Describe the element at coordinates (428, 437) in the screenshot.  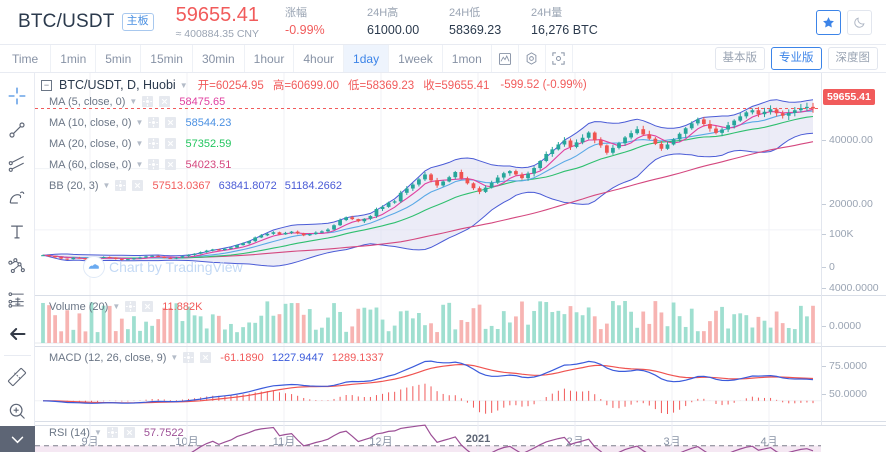
I see `rsi-canvas` at that location.